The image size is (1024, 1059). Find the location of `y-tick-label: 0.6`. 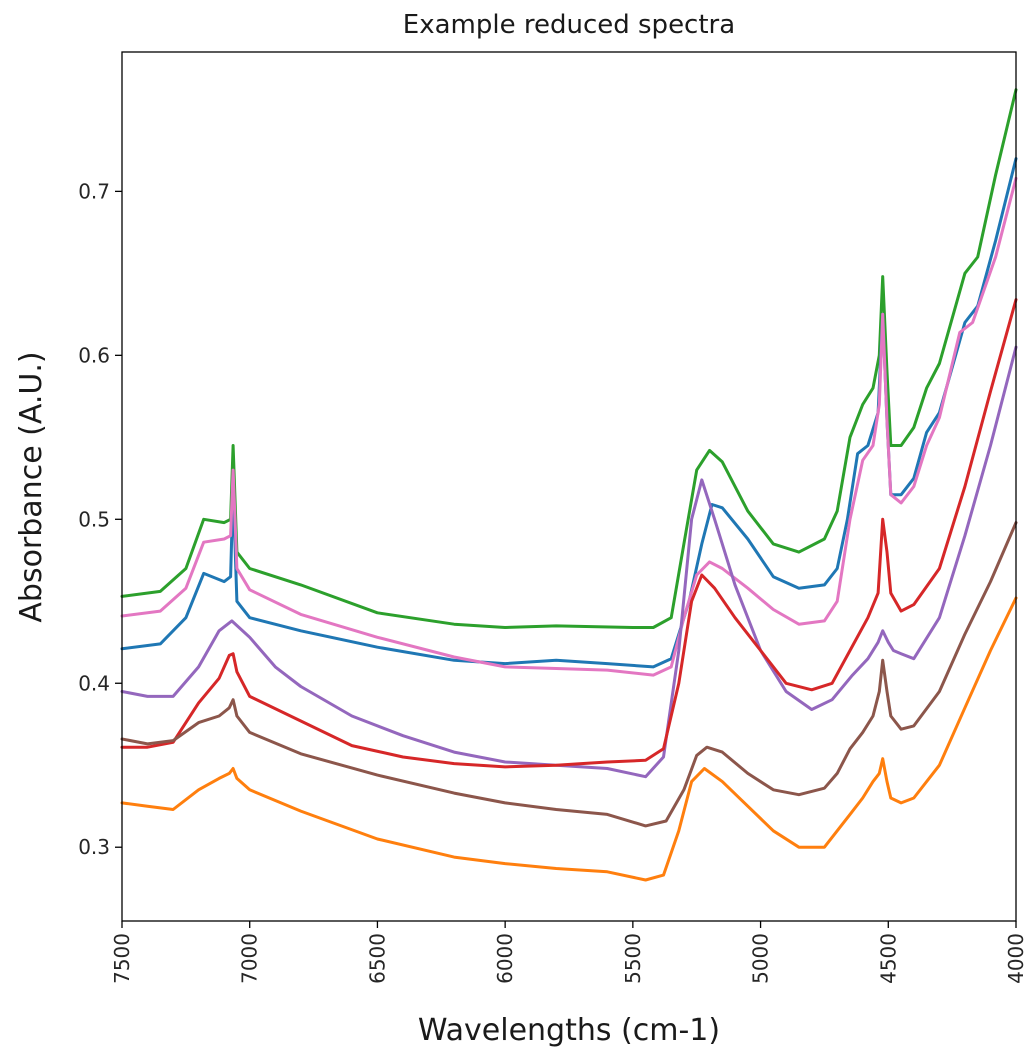

y-tick-label: 0.6 is located at coordinates (94, 355).